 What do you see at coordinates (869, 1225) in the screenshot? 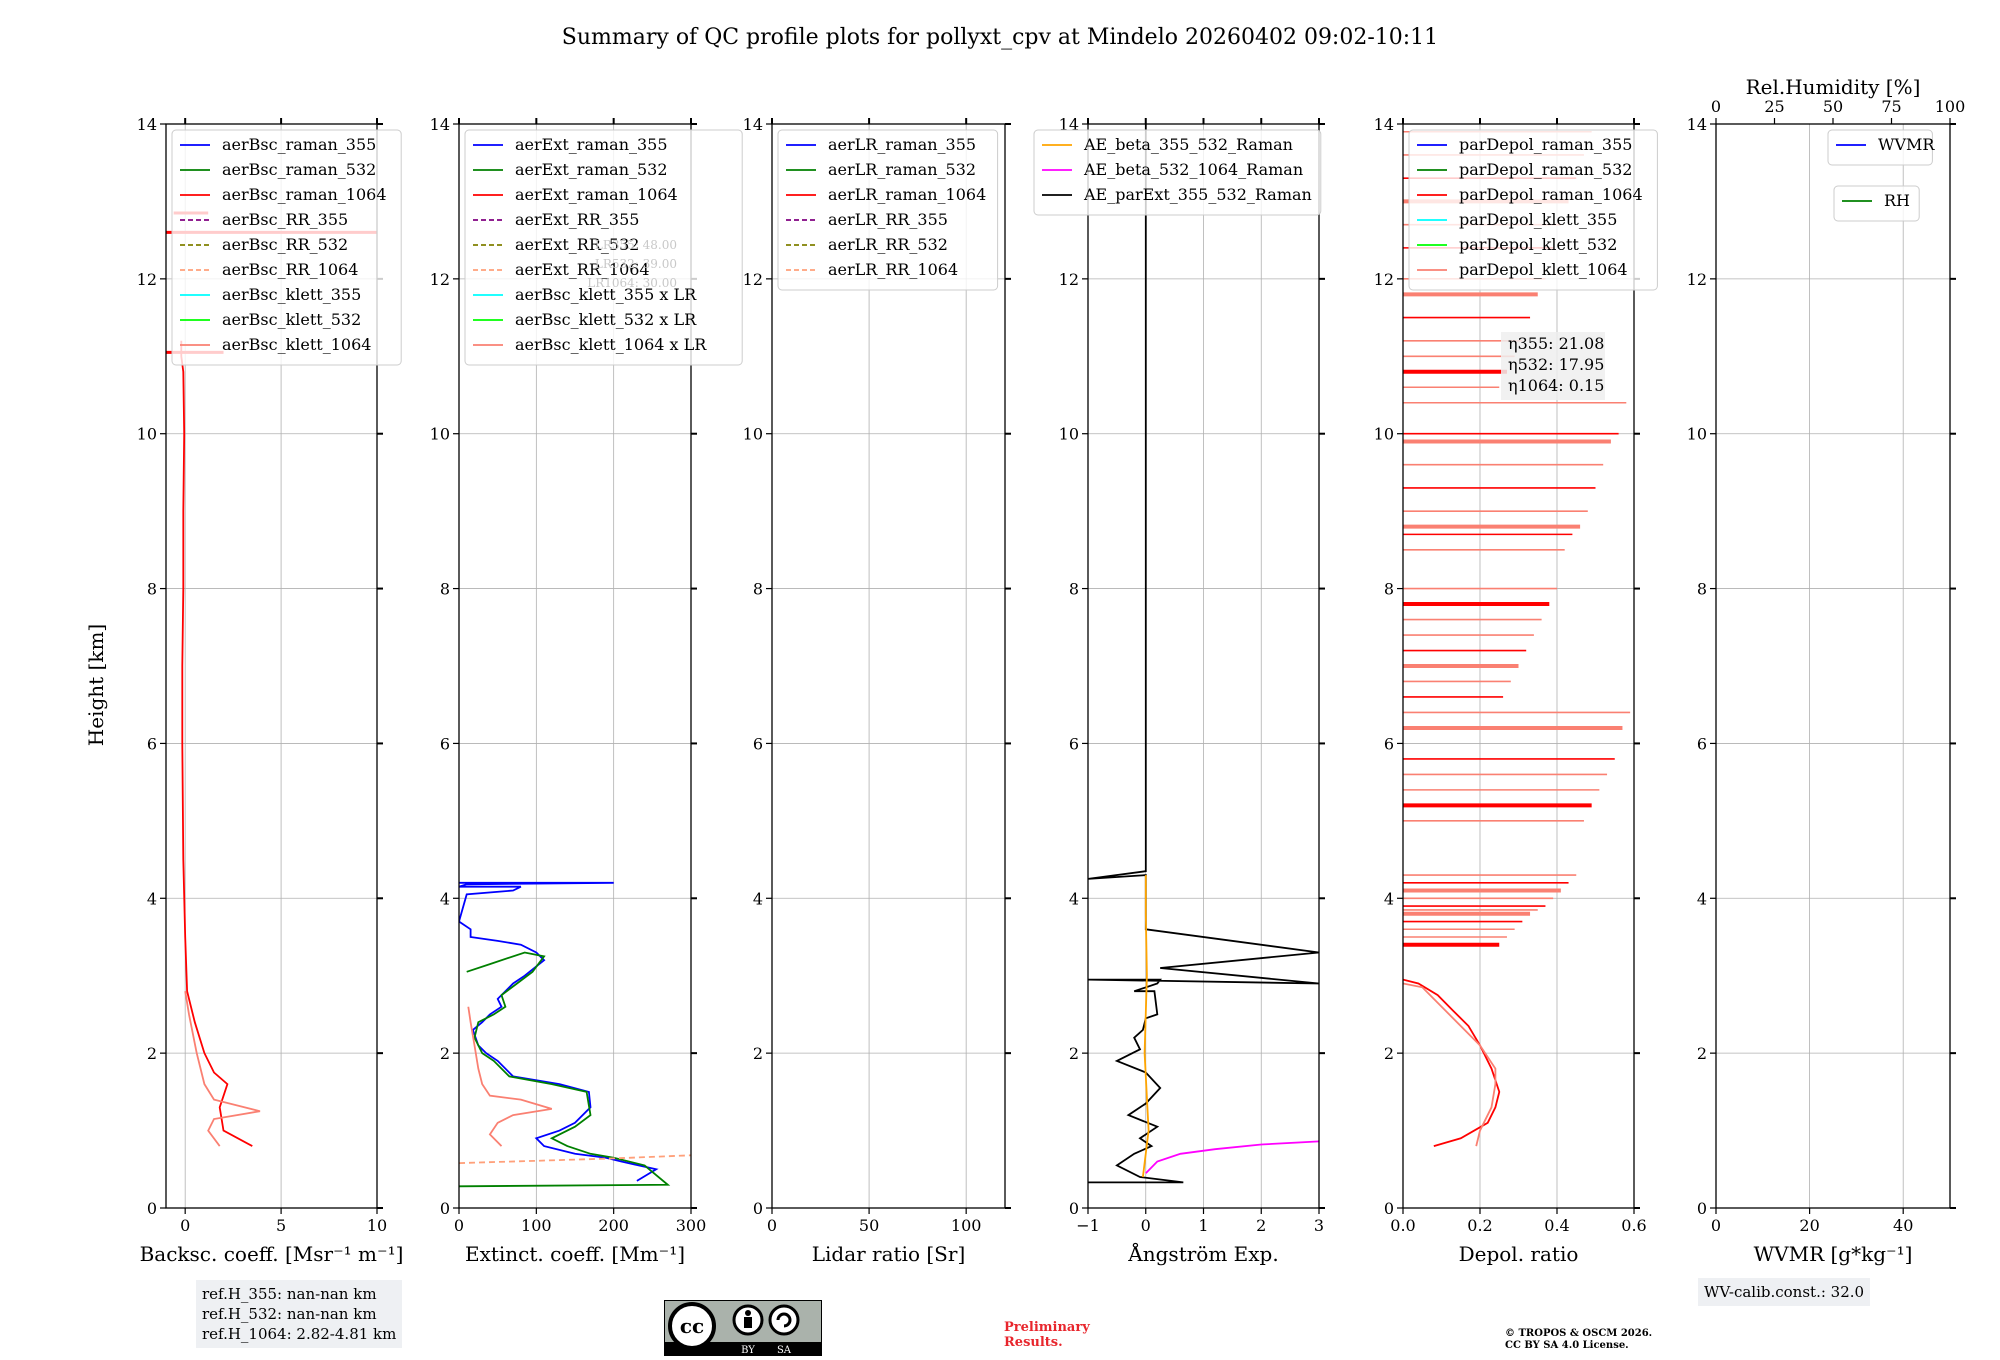
I see `x-tick-label: 50` at bounding box center [869, 1225].